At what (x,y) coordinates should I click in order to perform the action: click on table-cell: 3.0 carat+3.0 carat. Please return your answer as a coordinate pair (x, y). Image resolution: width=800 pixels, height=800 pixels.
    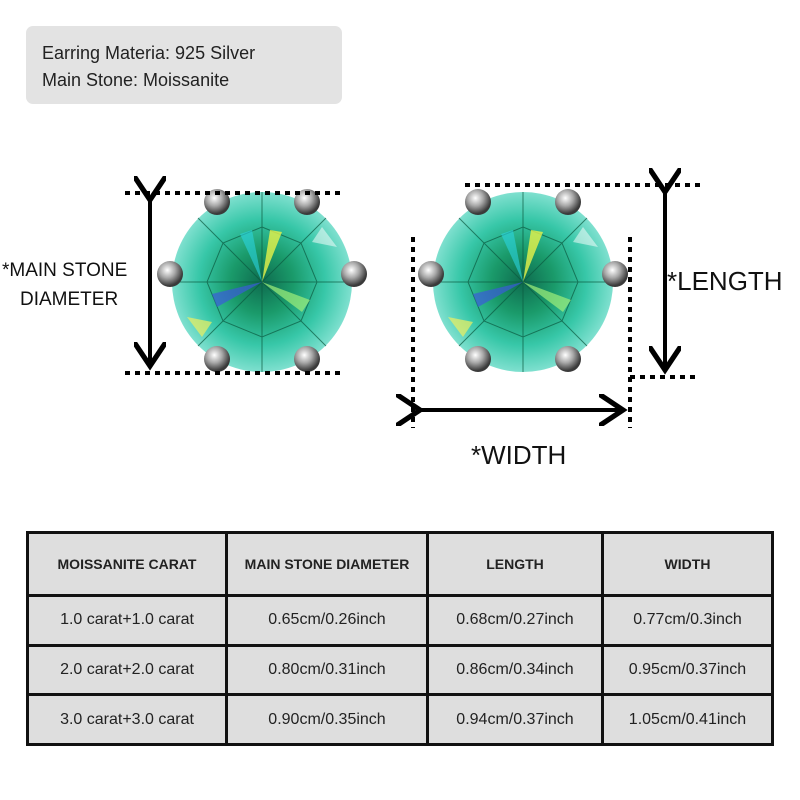
    Looking at the image, I should click on (127, 719).